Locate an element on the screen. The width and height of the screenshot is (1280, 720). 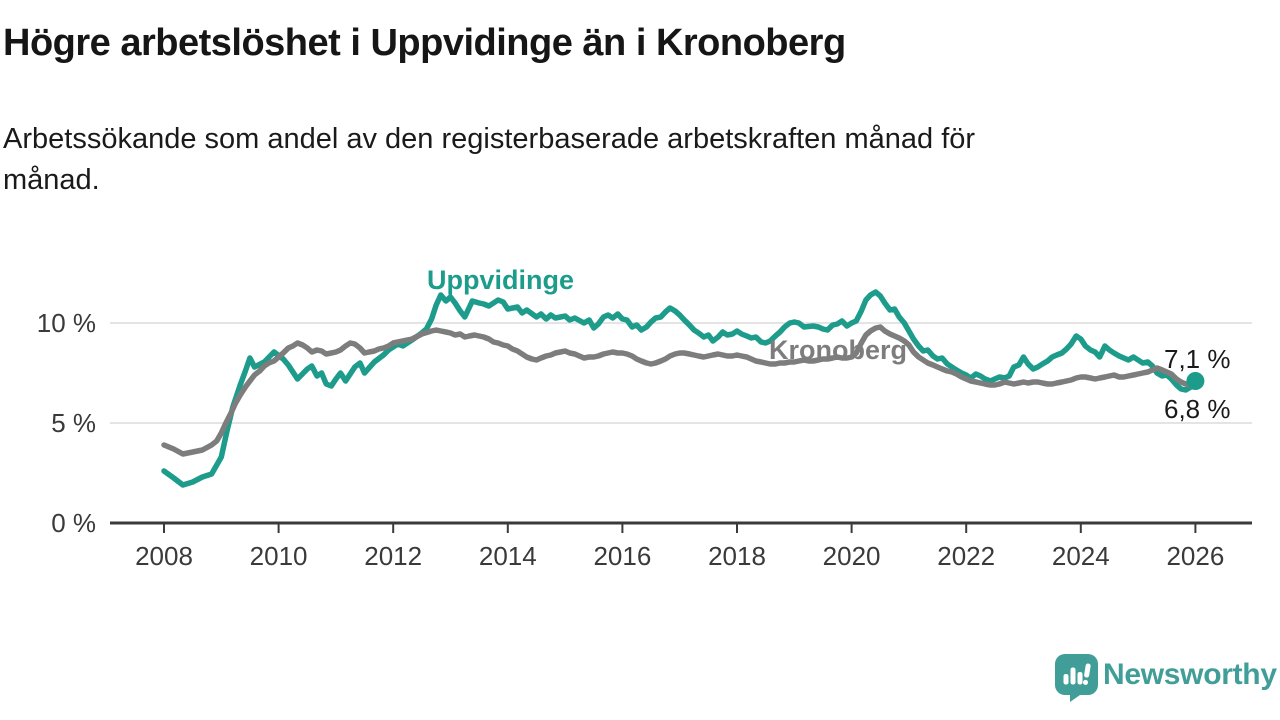
chart-subtitle-line2: månad. is located at coordinates (51, 180).